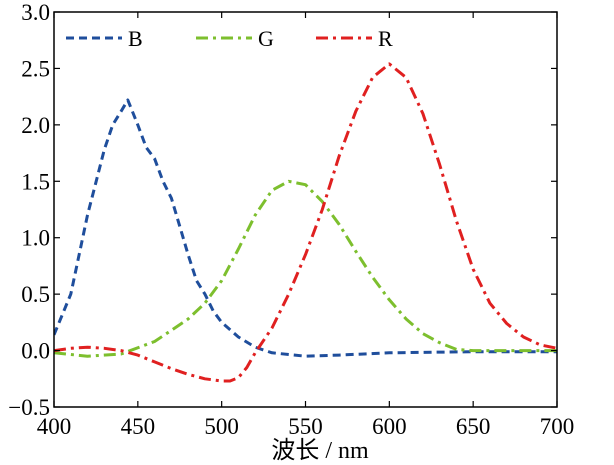 The height and width of the screenshot is (465, 614). What do you see at coordinates (35, 68) in the screenshot?
I see `y-tick-label: 2.5` at bounding box center [35, 68].